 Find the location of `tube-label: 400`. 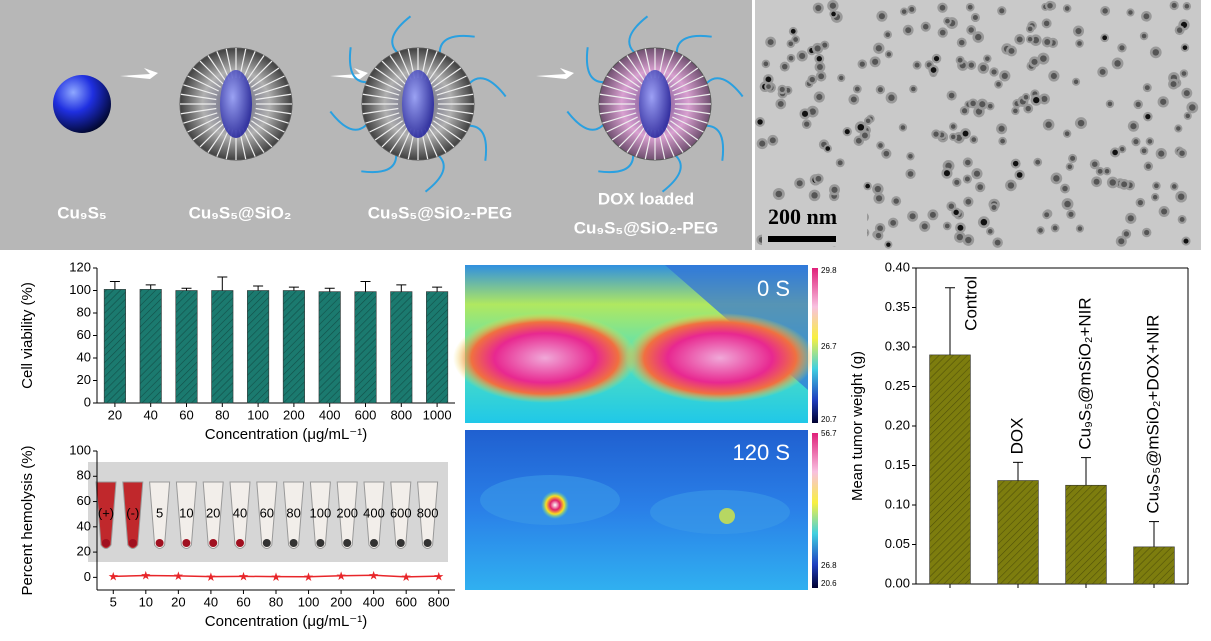

tube-label: 400 is located at coordinates (374, 512).